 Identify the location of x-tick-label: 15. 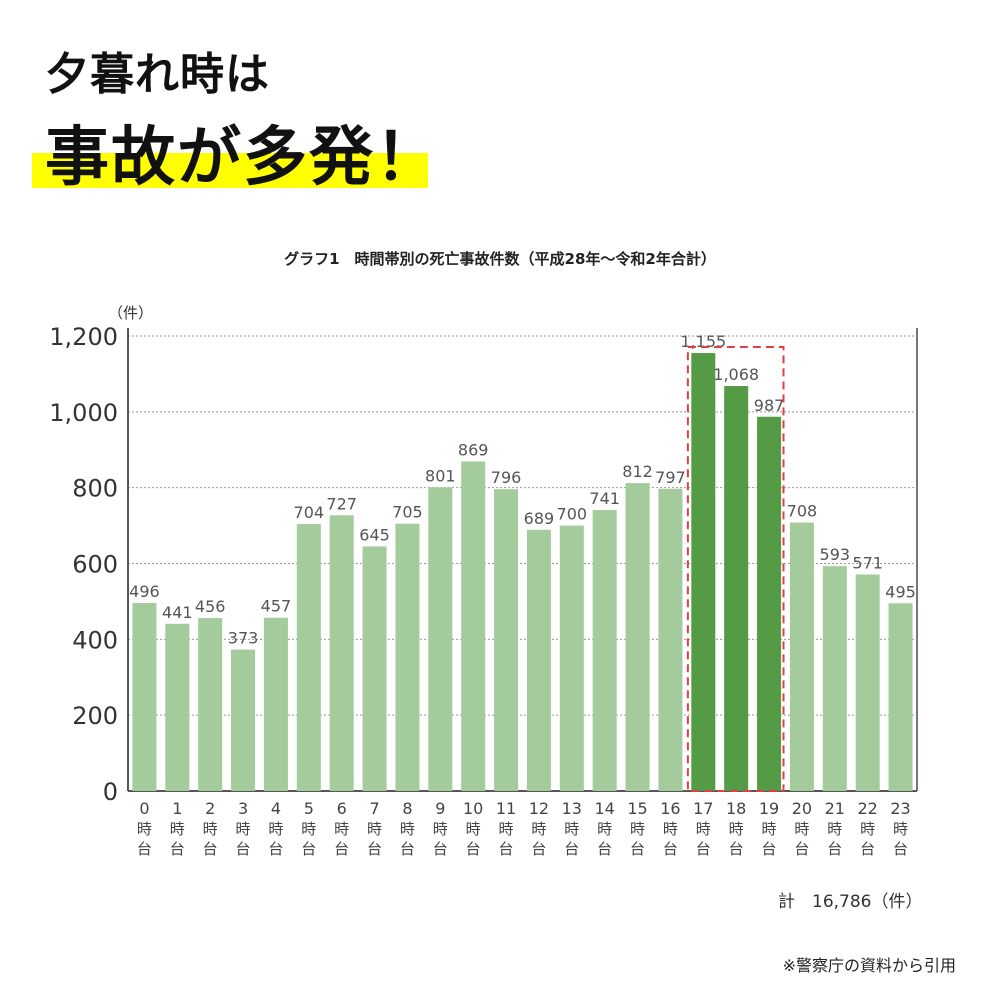
(637, 808).